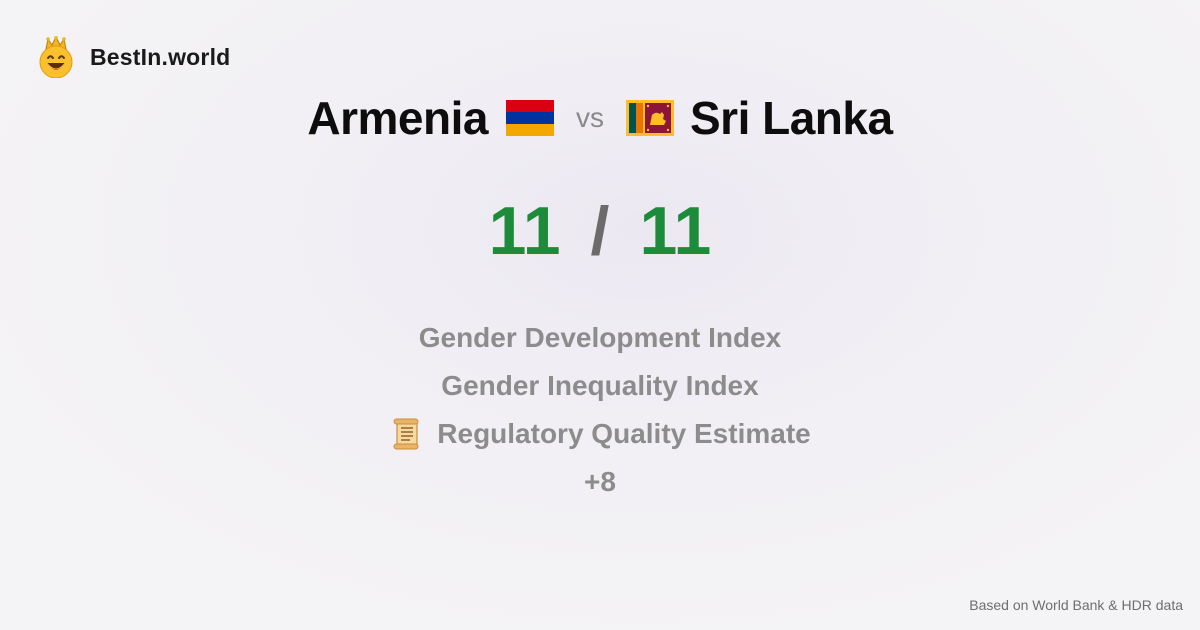  Describe the element at coordinates (791, 118) in the screenshot. I see `country-right-name: Sri Lanka` at that location.